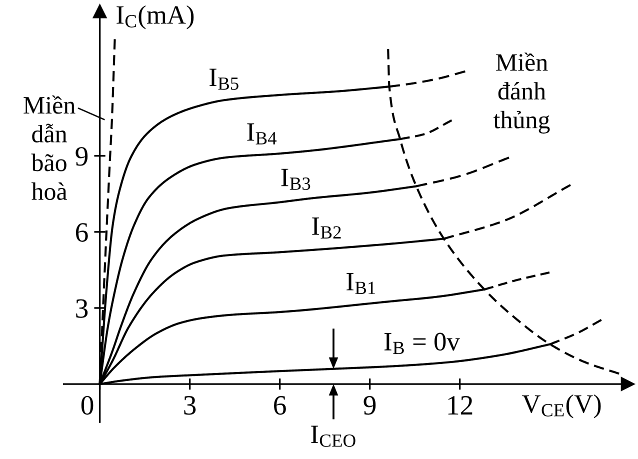  What do you see at coordinates (333, 436) in the screenshot?
I see `annotation: I$_{CEO}$` at bounding box center [333, 436].